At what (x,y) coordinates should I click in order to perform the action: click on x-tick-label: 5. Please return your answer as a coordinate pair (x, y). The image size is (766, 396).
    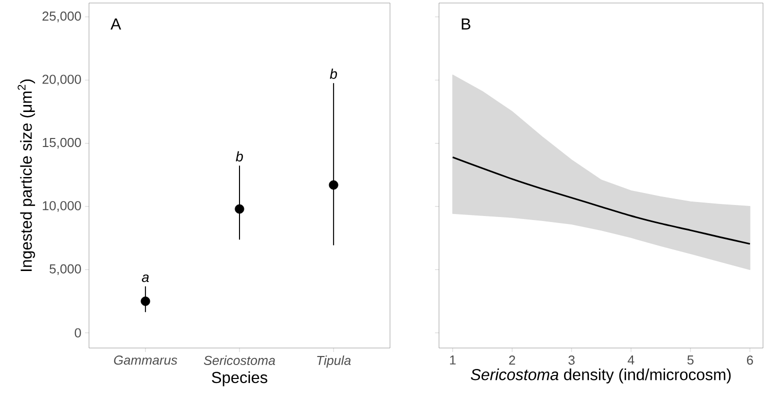
    Looking at the image, I should click on (690, 360).